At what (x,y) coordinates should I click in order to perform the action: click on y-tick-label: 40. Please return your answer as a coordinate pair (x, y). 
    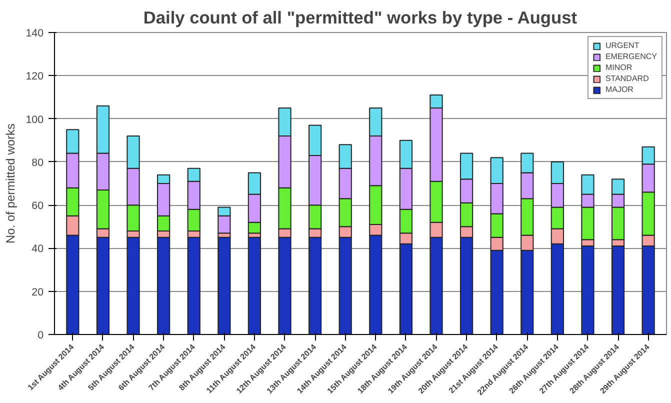
    Looking at the image, I should click on (38, 249).